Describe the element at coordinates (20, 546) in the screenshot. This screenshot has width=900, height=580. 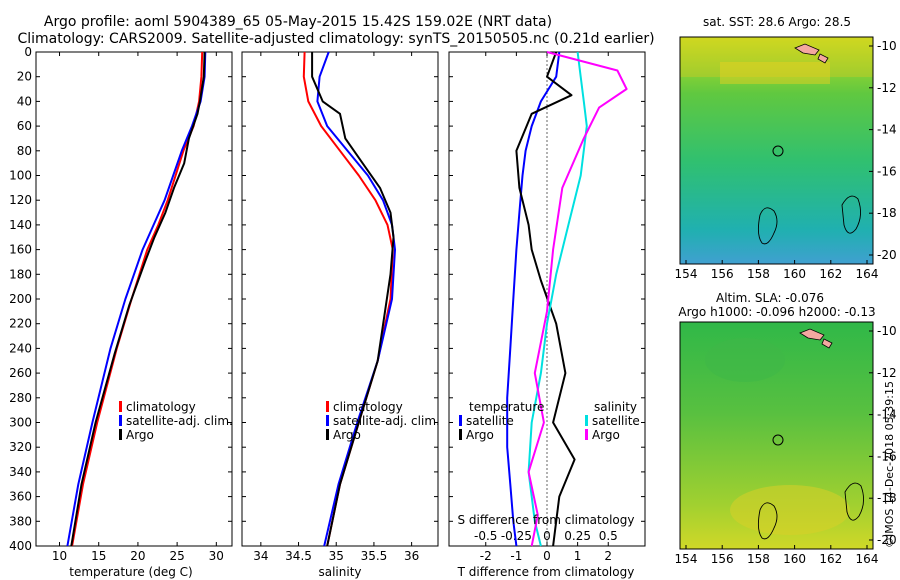
I see `depth-tick-label: 400` at that location.